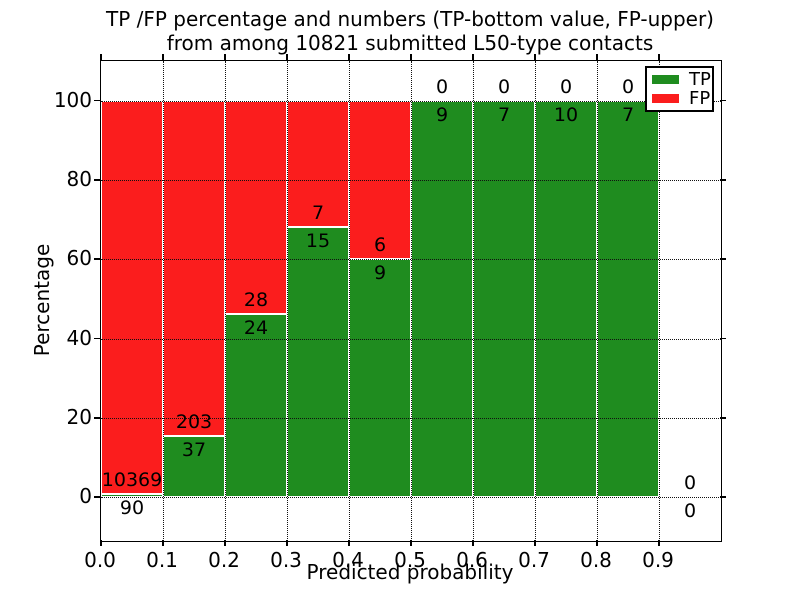 This screenshot has width=800, height=600. What do you see at coordinates (690, 483) in the screenshot?
I see `fp-count-label-bin-9: 0` at bounding box center [690, 483].